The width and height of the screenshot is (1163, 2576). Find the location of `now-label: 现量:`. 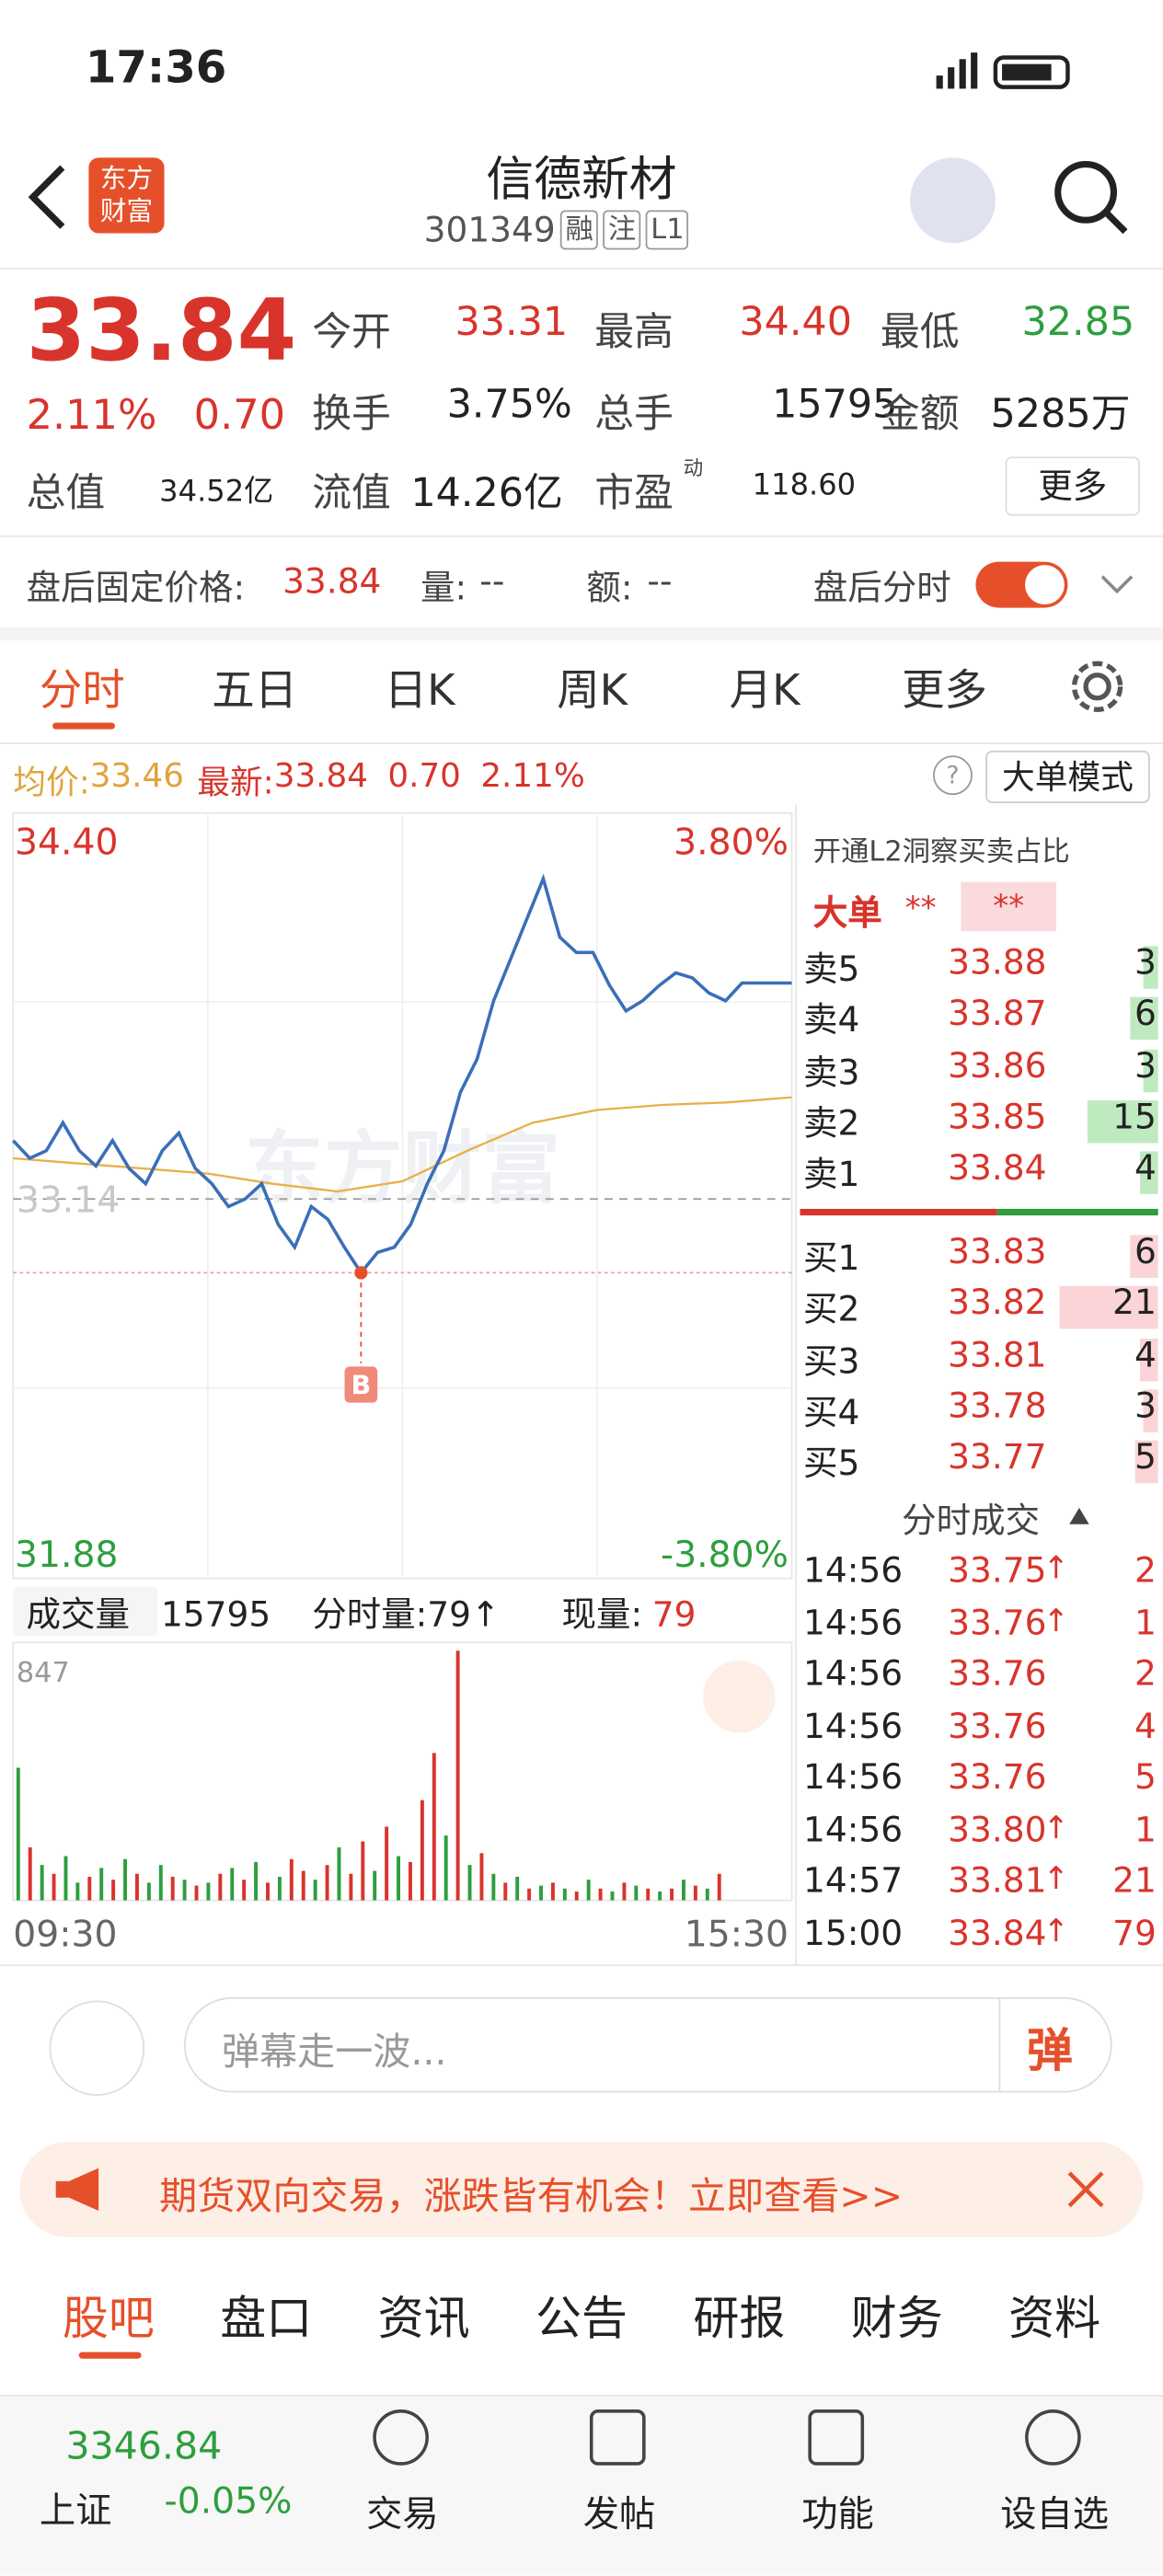

now-label: 现量: is located at coordinates (603, 1613).